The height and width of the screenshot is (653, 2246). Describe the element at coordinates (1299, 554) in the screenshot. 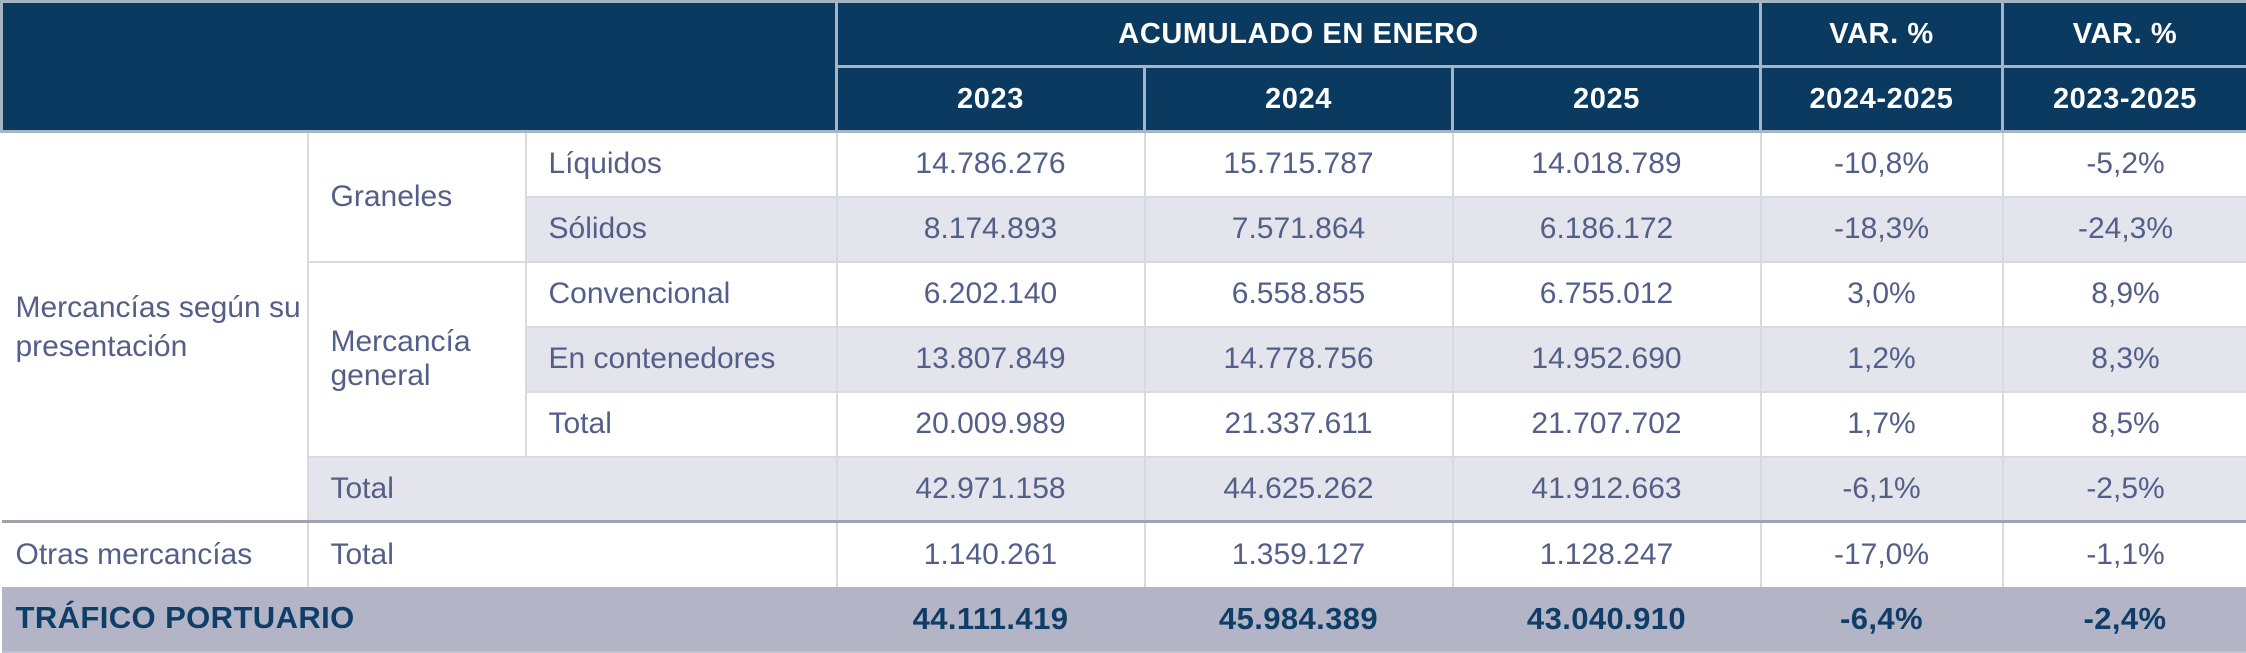

I see `value-2024: 1.359.127` at that location.